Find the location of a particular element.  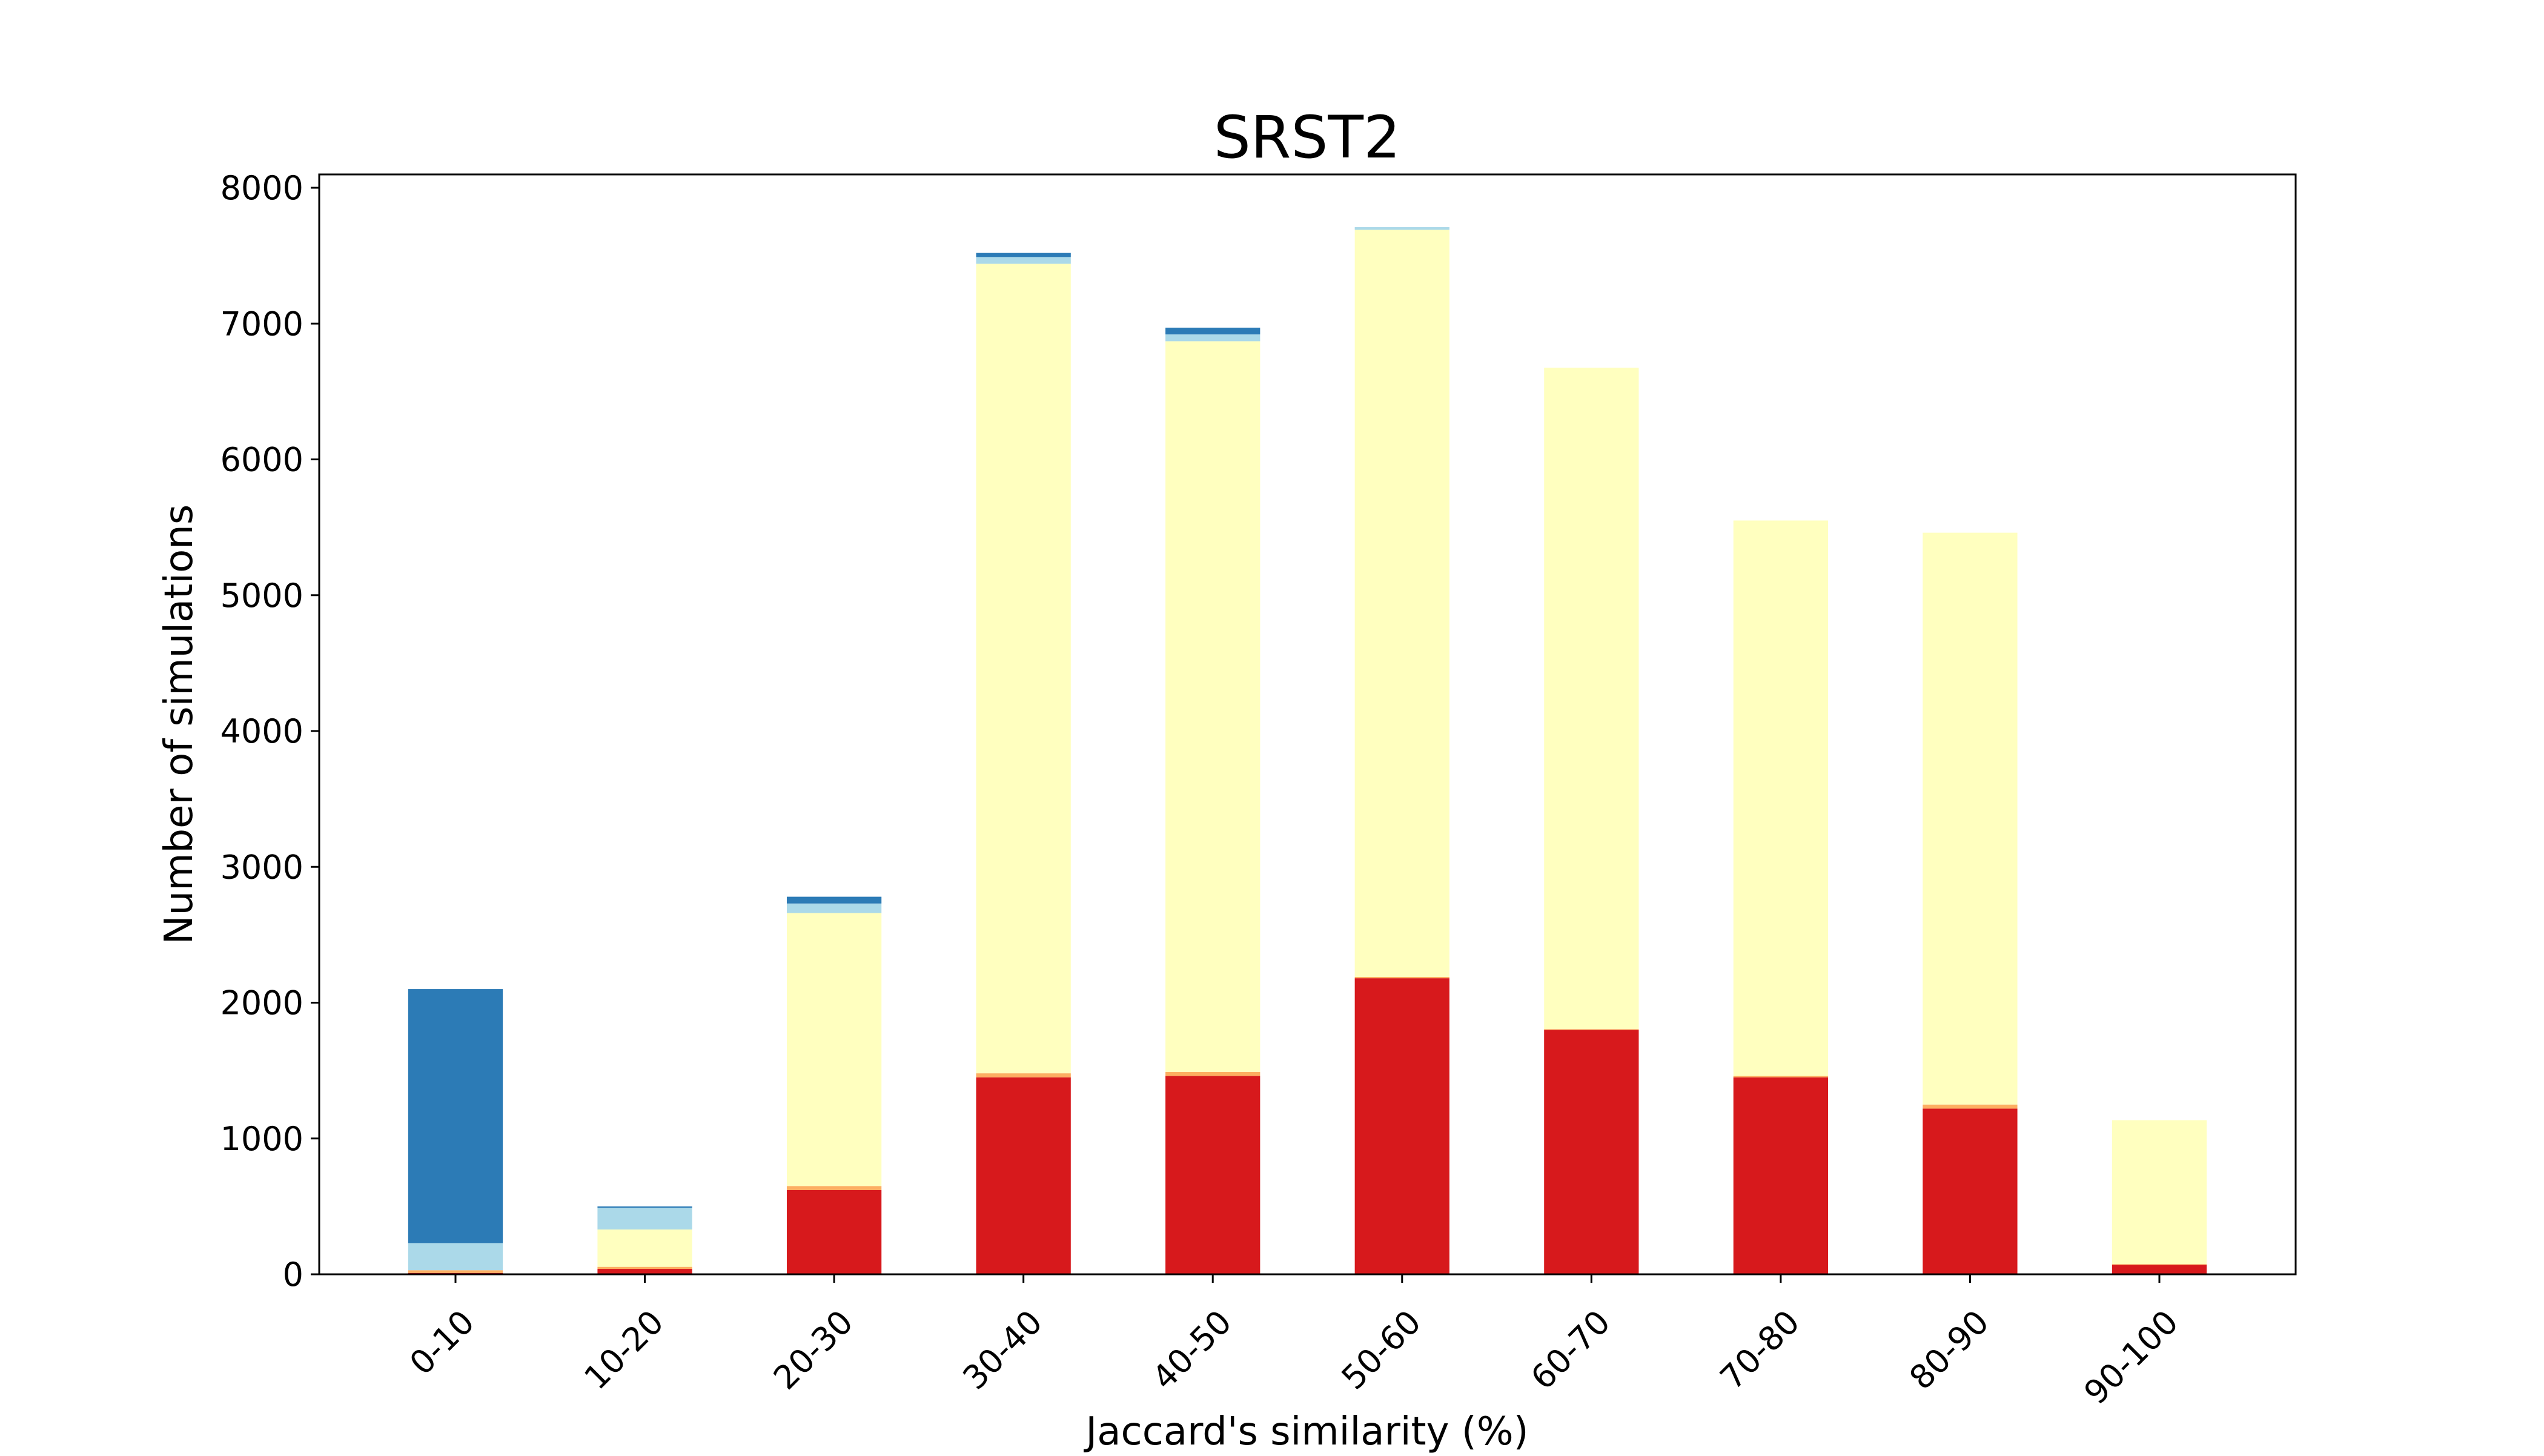

y-axis: 0 1000 2000 3000 4000 5000 6000 7000 8000 is located at coordinates (269, 731).